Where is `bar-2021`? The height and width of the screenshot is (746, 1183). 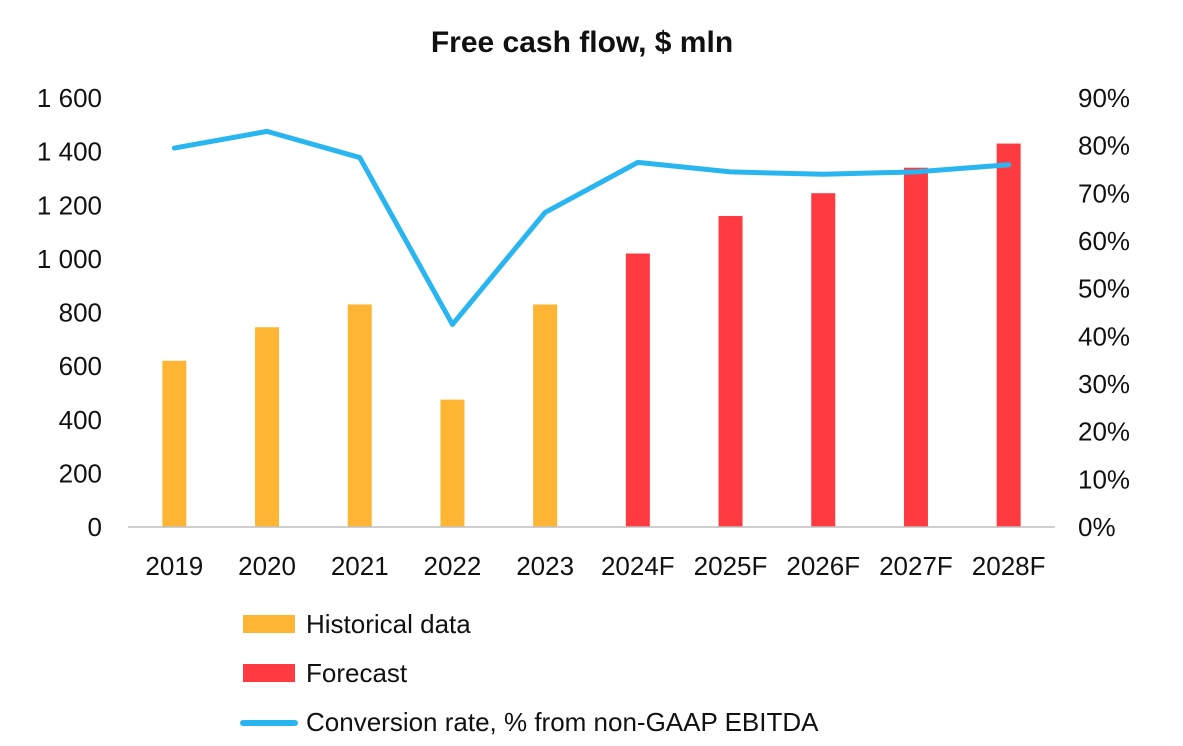
bar-2021 is located at coordinates (359, 415).